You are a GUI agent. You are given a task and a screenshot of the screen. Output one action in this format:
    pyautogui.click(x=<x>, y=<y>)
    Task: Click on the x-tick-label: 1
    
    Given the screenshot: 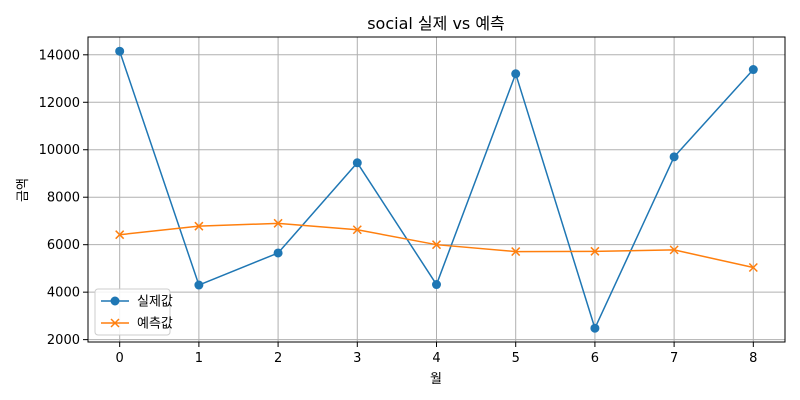 What is the action you would take?
    pyautogui.click(x=199, y=358)
    